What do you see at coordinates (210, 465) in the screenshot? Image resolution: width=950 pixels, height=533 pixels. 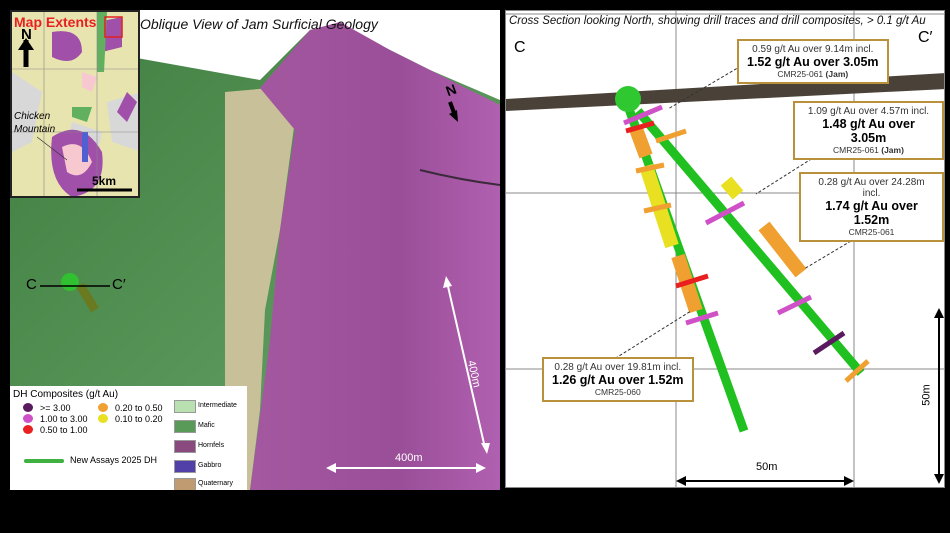 I see `legend-unit-label: Gabbro` at bounding box center [210, 465].